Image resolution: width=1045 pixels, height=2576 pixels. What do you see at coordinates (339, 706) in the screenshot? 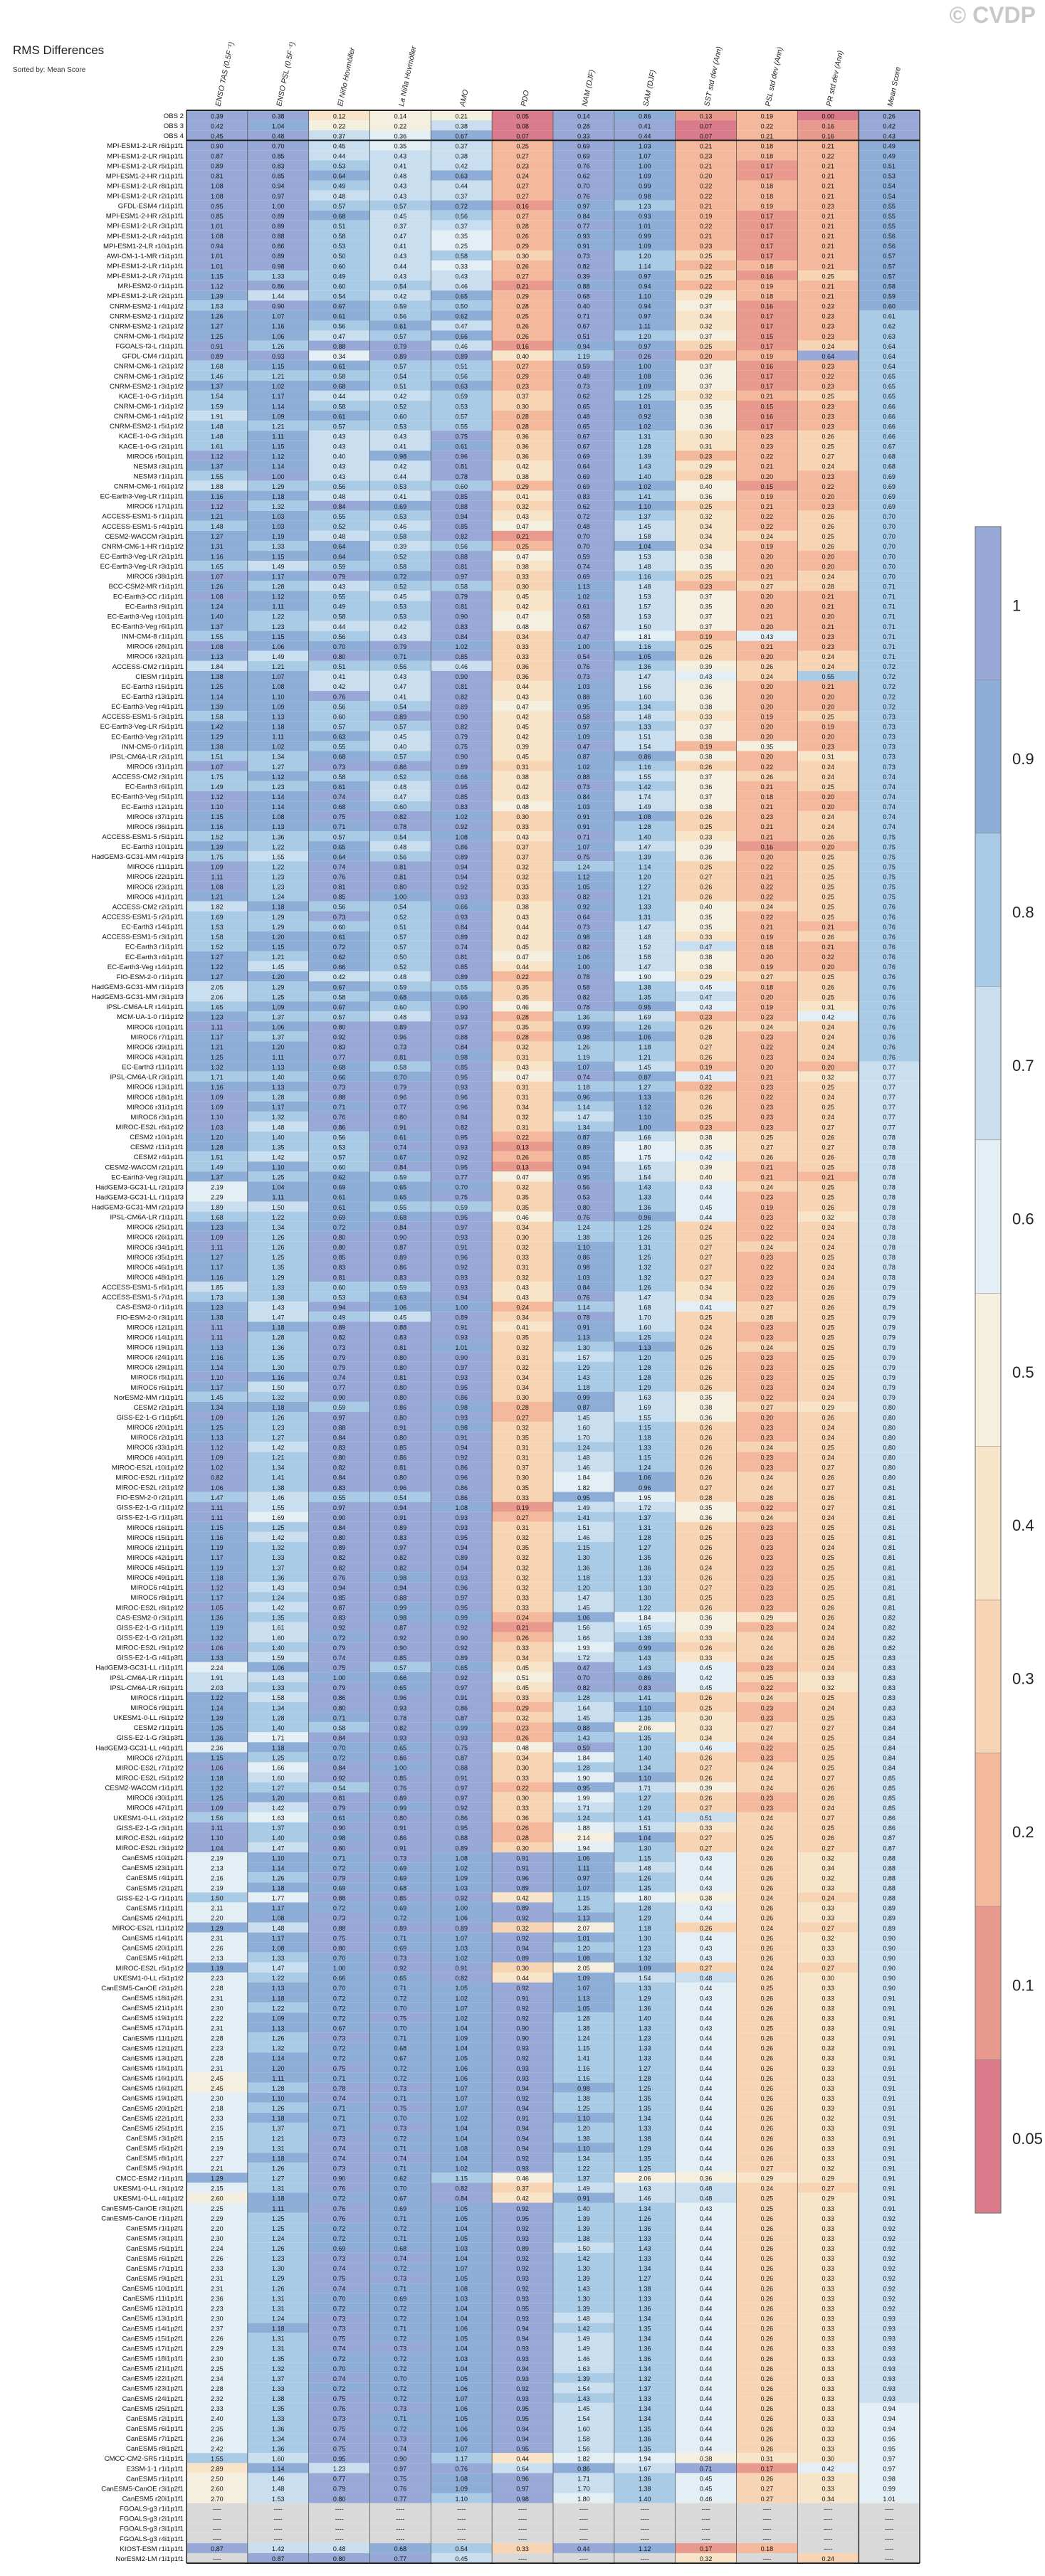
I see `cell-value: 0.56` at bounding box center [339, 706].